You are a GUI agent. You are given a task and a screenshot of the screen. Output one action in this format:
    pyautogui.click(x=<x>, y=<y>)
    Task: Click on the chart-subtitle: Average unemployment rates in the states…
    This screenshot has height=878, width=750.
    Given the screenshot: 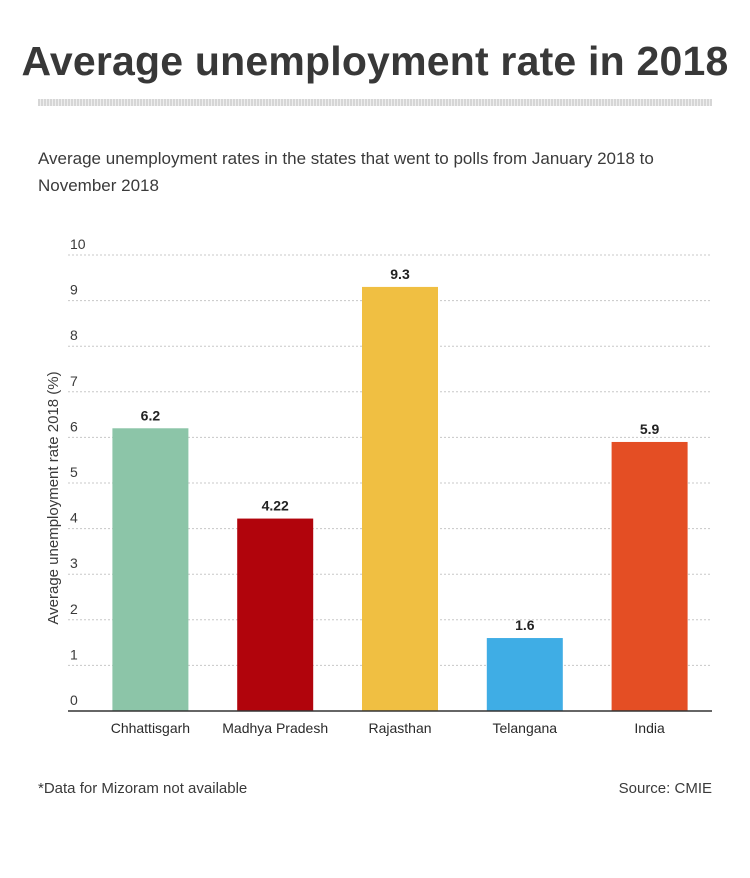 What is the action you would take?
    pyautogui.click(x=346, y=172)
    